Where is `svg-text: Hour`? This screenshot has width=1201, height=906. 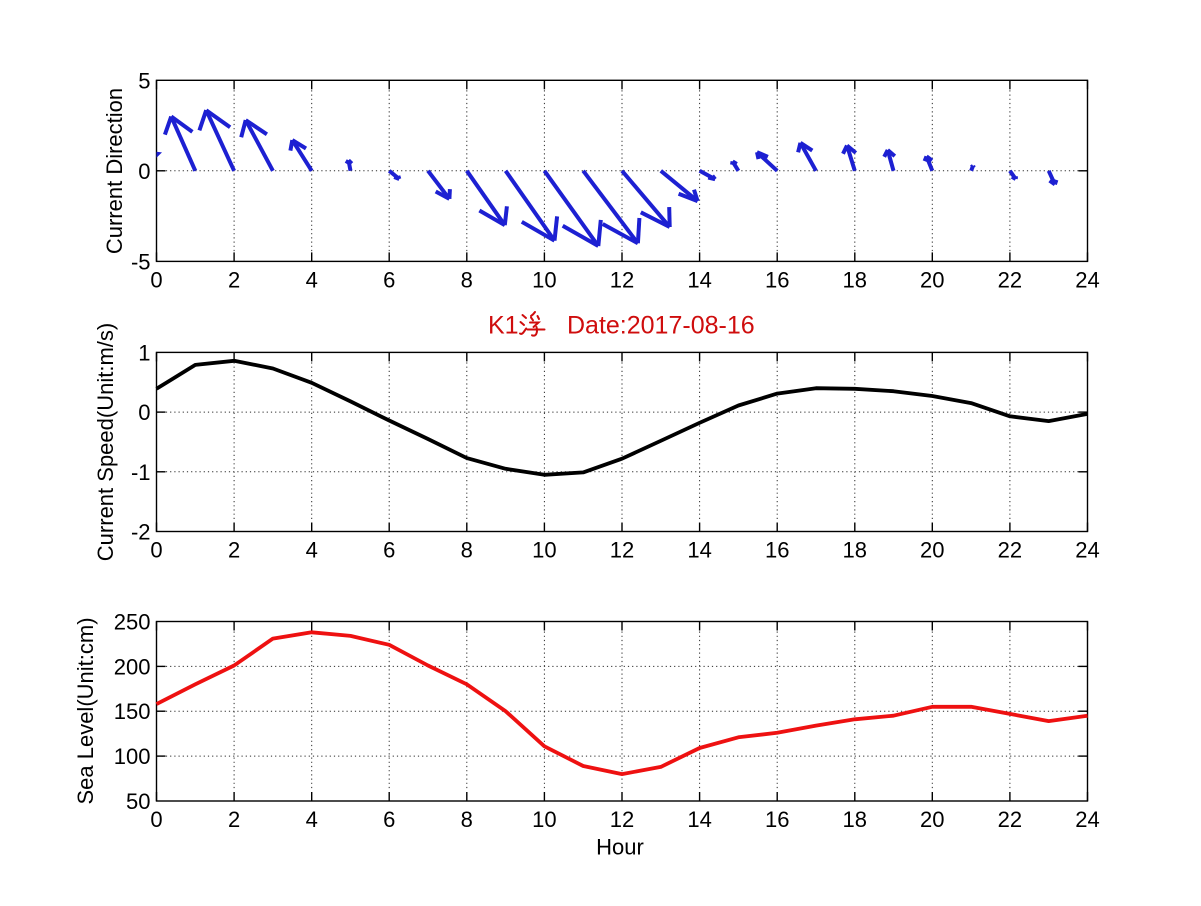
svg-text: Hour is located at coordinates (620, 847).